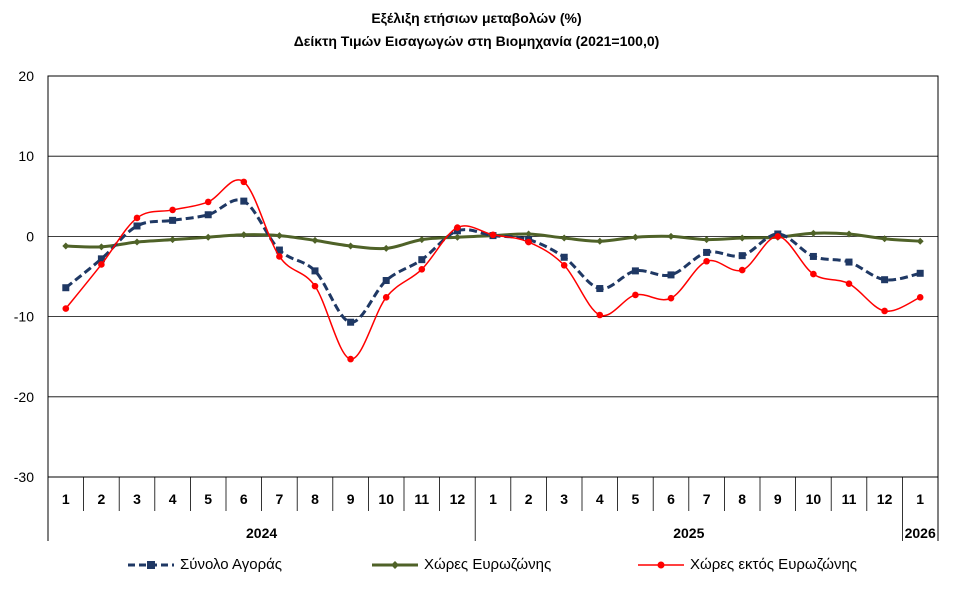  I want to click on y-tick-label: -10, so click(24, 317).